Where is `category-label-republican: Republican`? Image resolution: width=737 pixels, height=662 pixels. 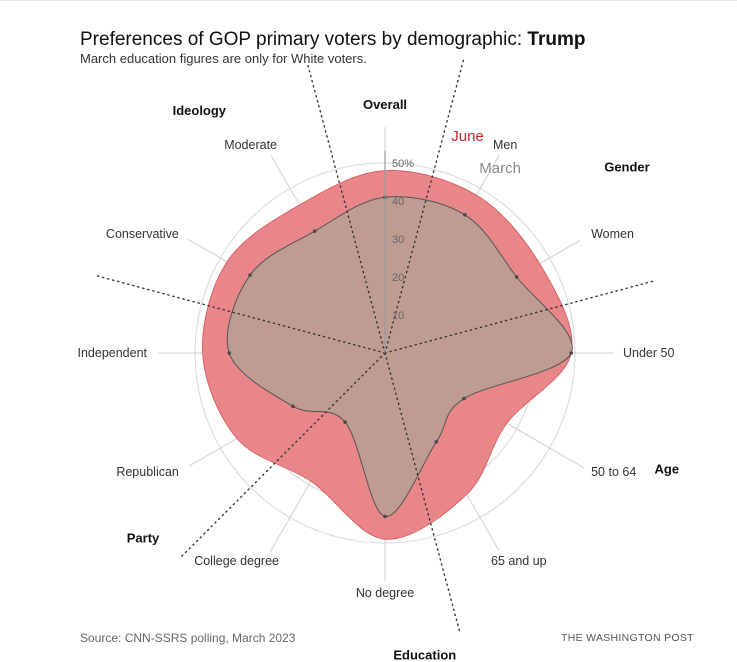
category-label-republican: Republican is located at coordinates (147, 472).